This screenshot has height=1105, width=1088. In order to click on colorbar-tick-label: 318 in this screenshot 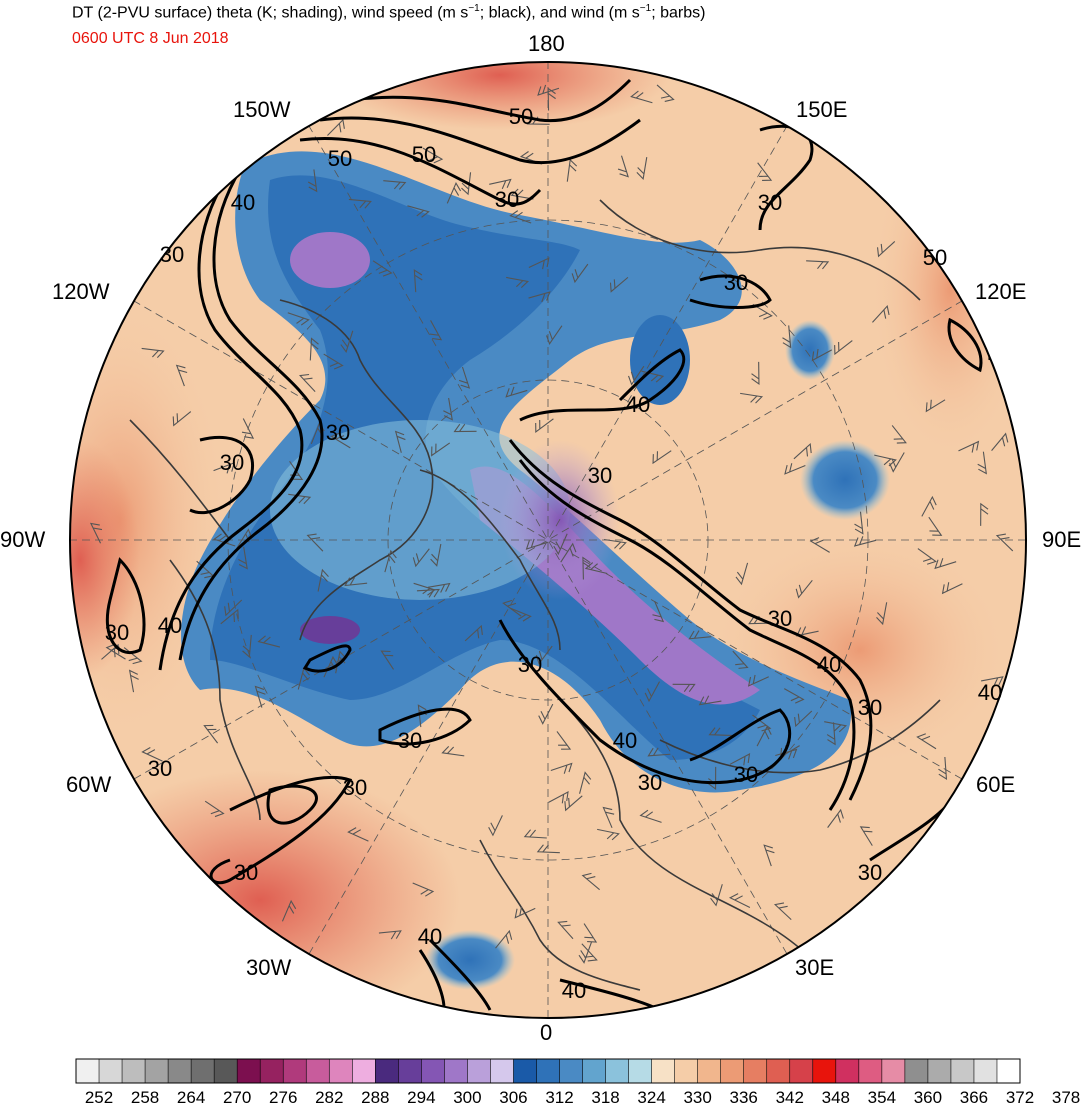, I will do `click(605, 1096)`.